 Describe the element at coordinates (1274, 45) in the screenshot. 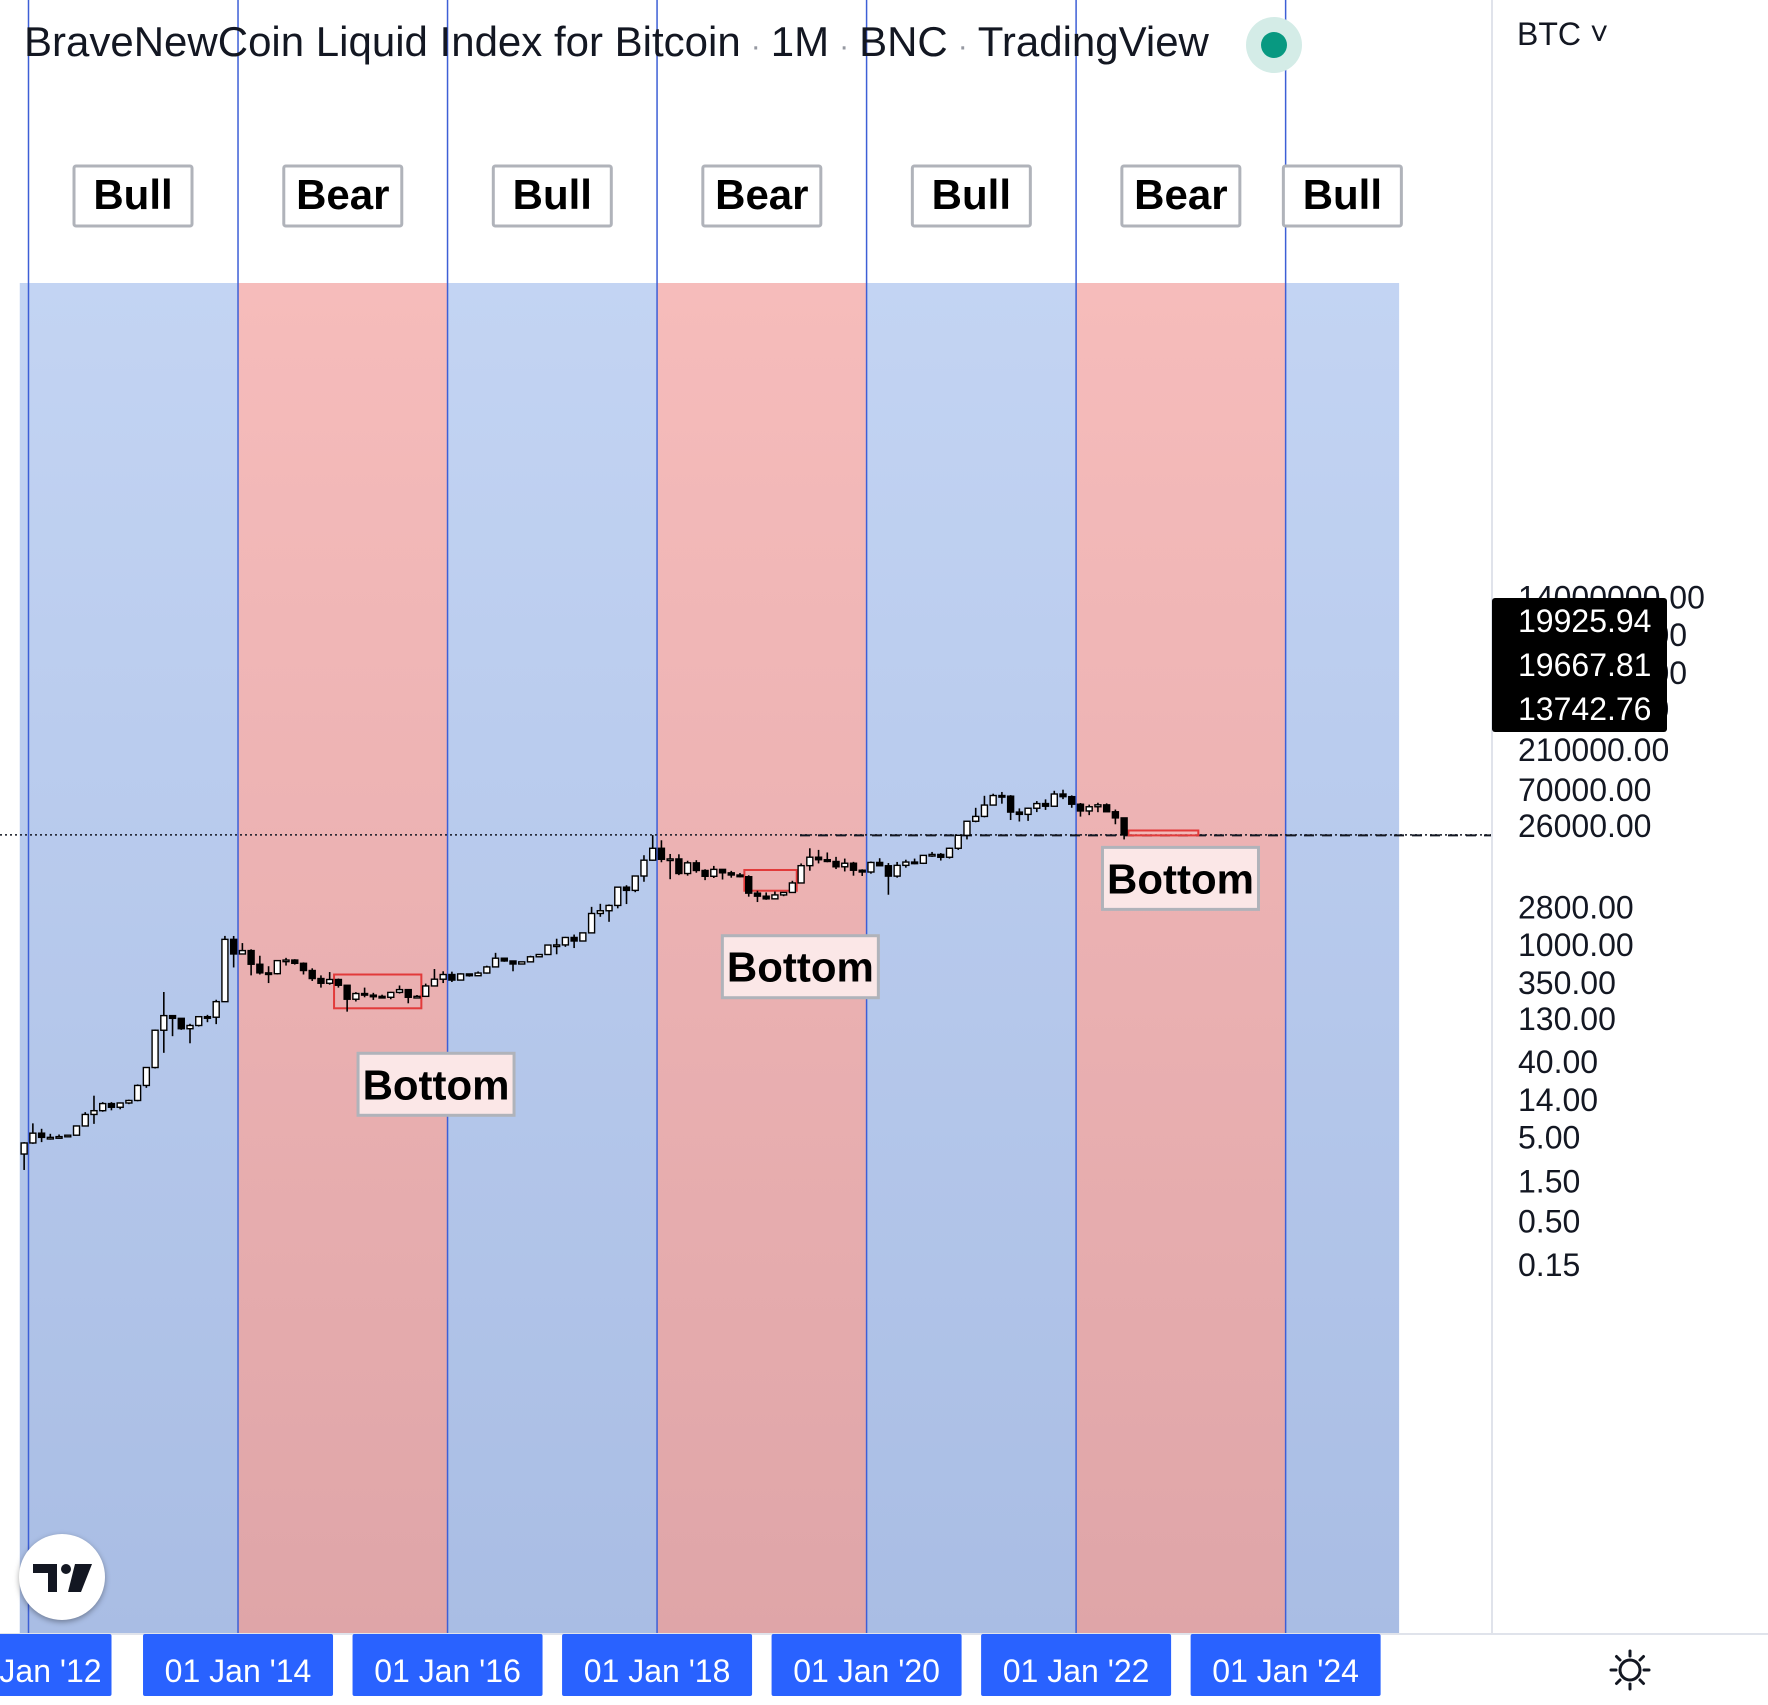

I see `market-status-icon` at that location.